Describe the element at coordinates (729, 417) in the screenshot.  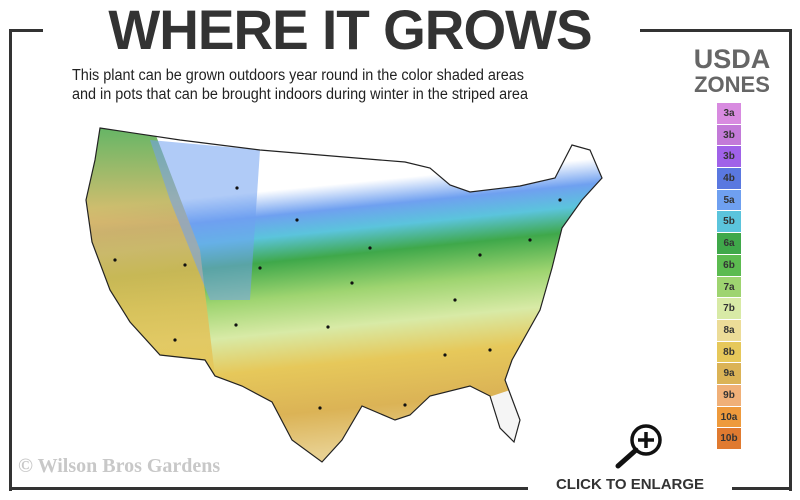
I see `legend-zone-10a: 10a` at that location.